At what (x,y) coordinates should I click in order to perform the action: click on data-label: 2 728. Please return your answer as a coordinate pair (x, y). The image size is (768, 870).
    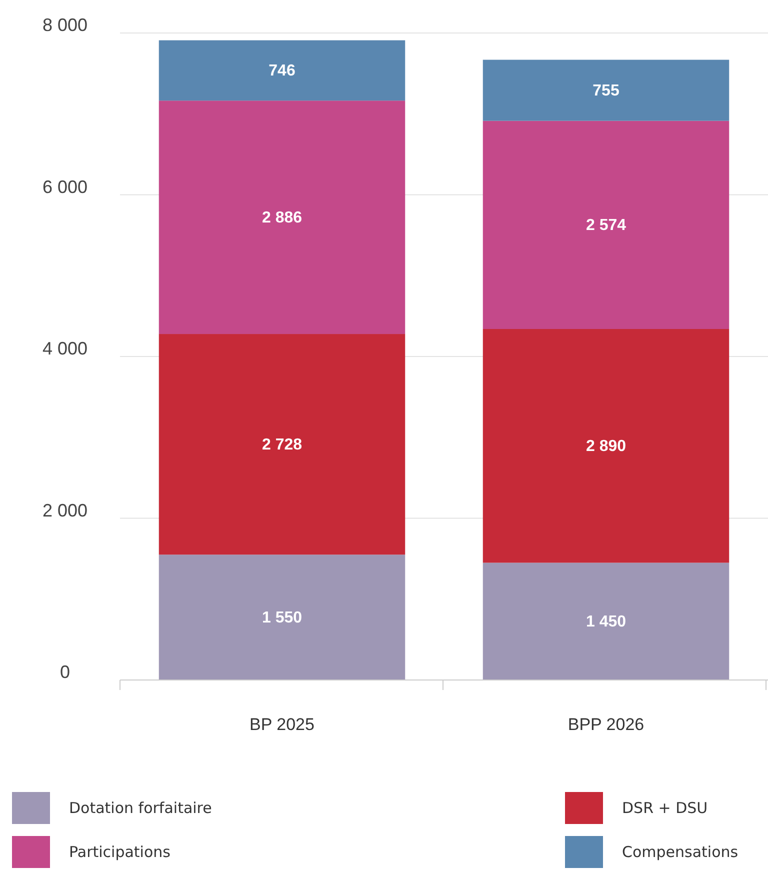
    Looking at the image, I should click on (282, 445).